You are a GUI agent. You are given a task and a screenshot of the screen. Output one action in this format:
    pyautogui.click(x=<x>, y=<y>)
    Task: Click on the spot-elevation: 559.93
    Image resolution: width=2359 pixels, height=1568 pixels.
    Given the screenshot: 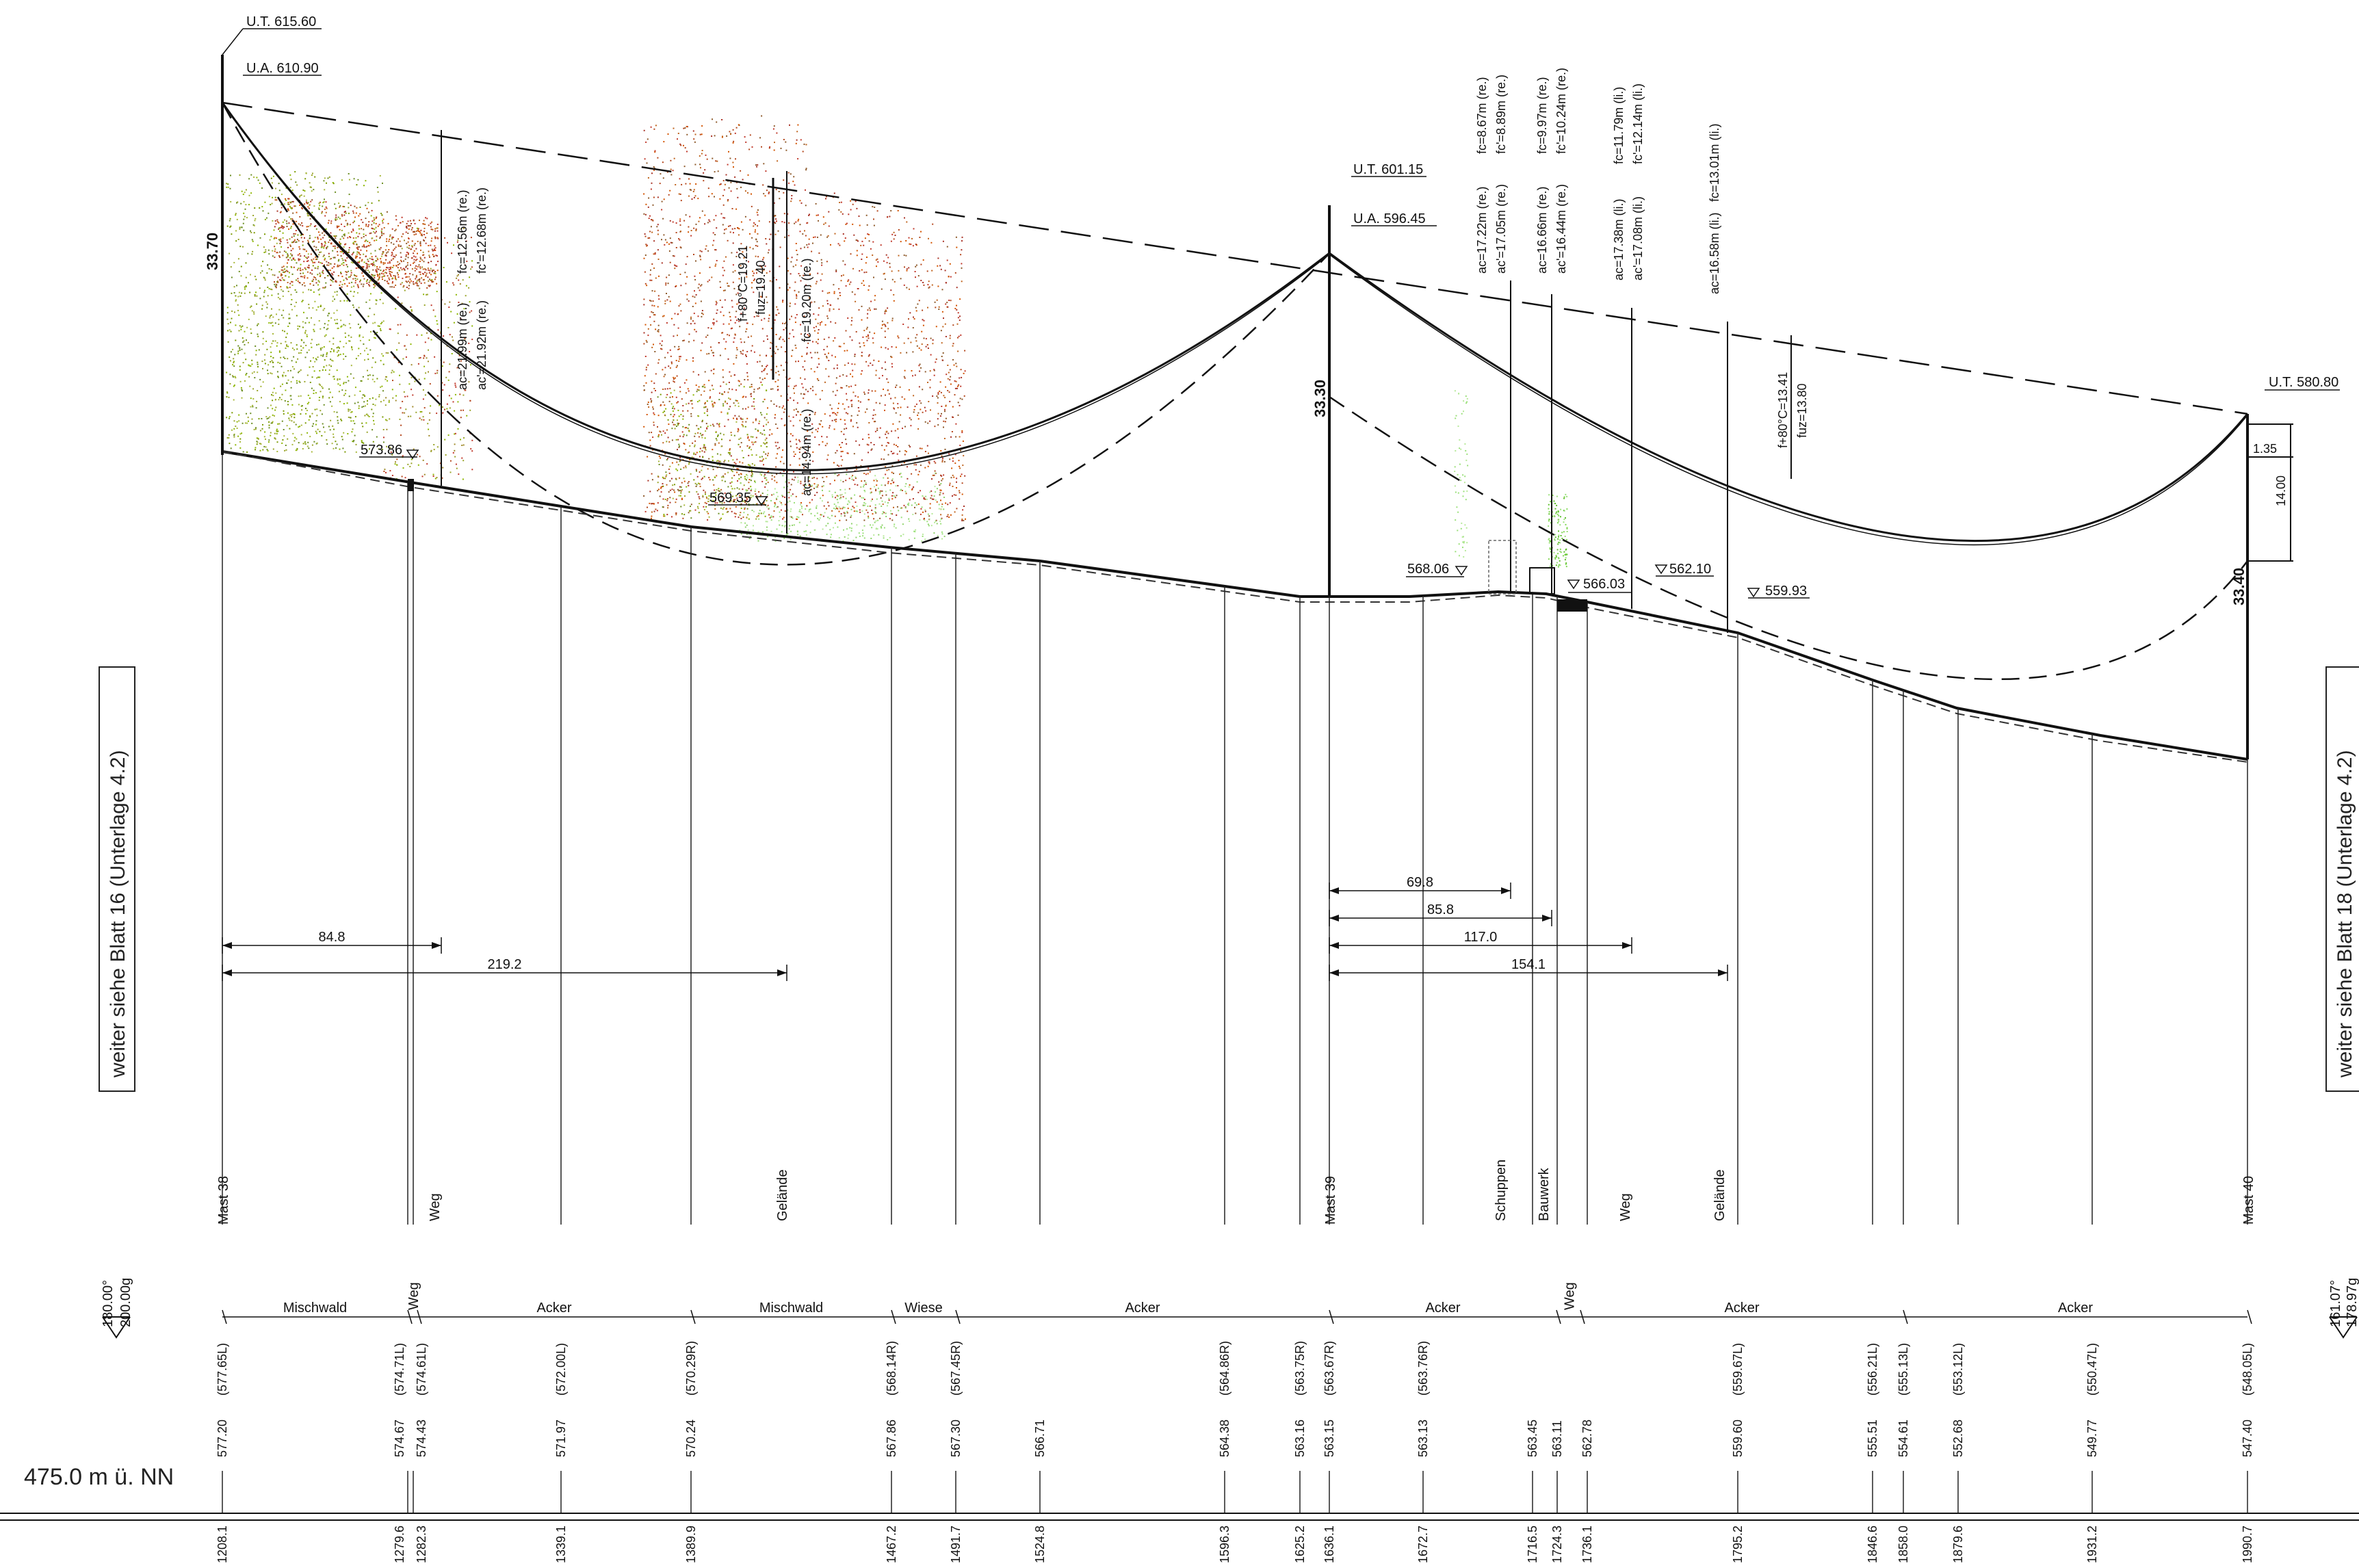 What is the action you would take?
    pyautogui.click(x=1786, y=591)
    